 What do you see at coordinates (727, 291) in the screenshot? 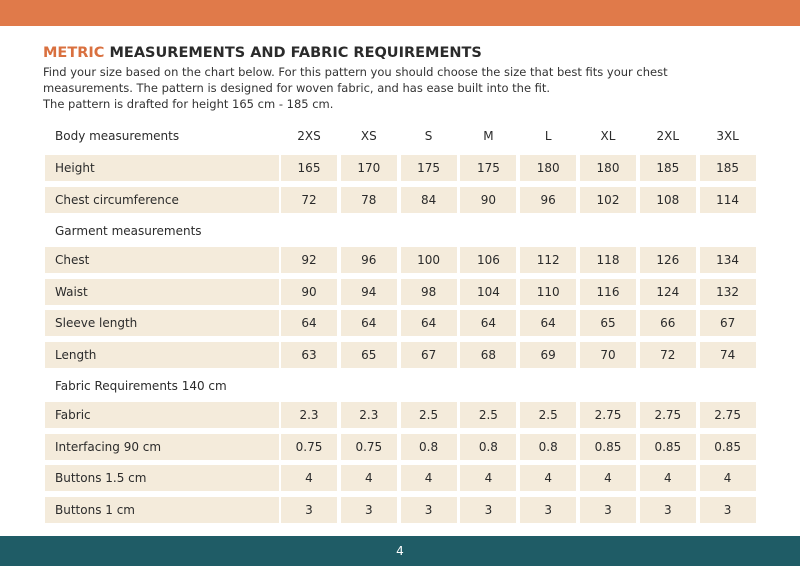
I see `table-cell: 132` at bounding box center [727, 291].